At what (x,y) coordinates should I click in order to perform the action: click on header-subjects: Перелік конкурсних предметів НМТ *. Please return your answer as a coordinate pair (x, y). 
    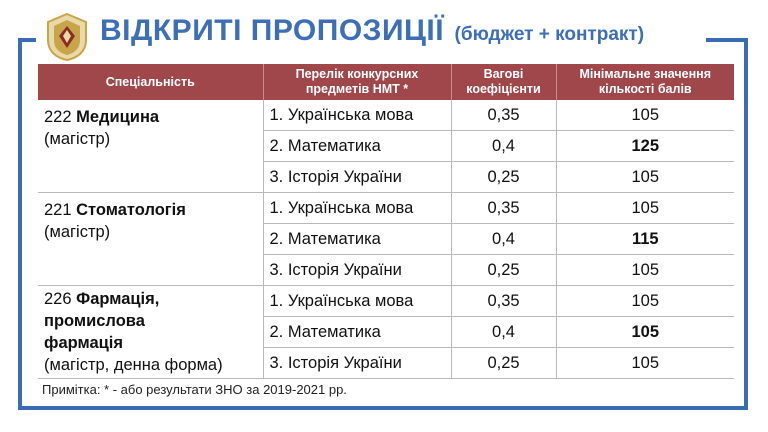
    Looking at the image, I should click on (356, 82).